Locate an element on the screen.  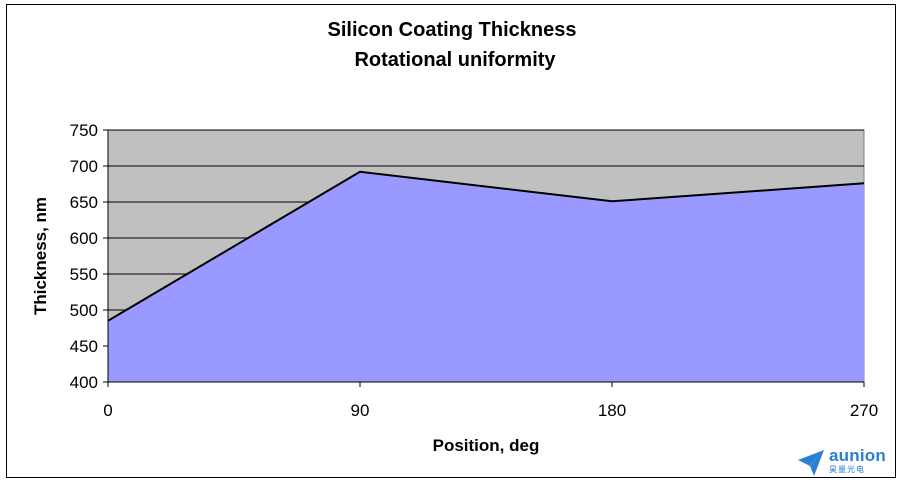
x-ticks: 0 90 180 270 is located at coordinates (490, 401).